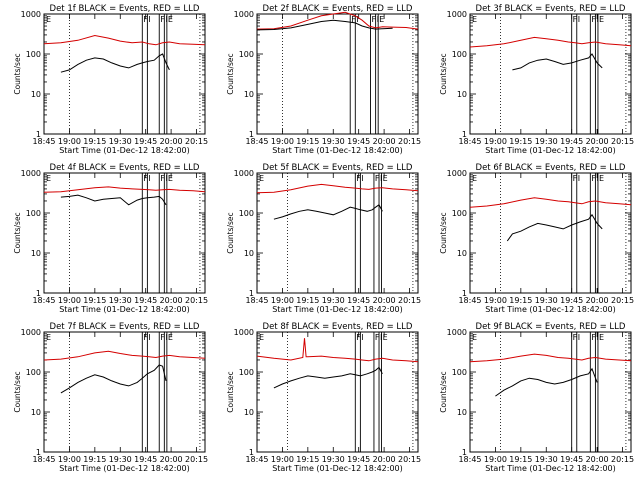 This screenshot has width=640, height=480. Describe the element at coordinates (125, 327) in the screenshot. I see `chart-title: Det 7f BLACK = Events, RED = LLD` at that location.